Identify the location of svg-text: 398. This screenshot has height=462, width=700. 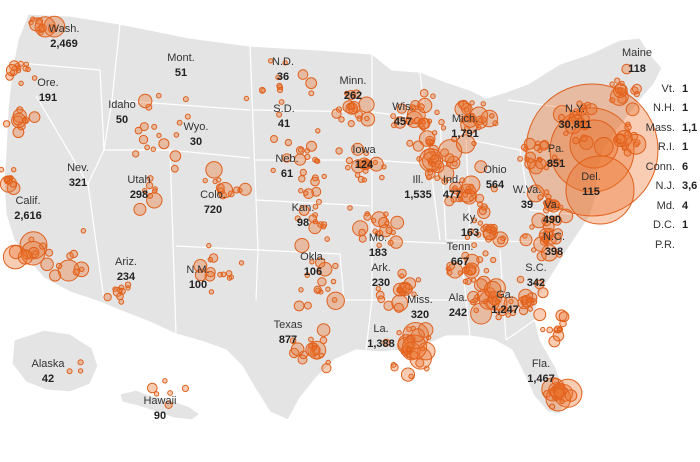
(554, 252).